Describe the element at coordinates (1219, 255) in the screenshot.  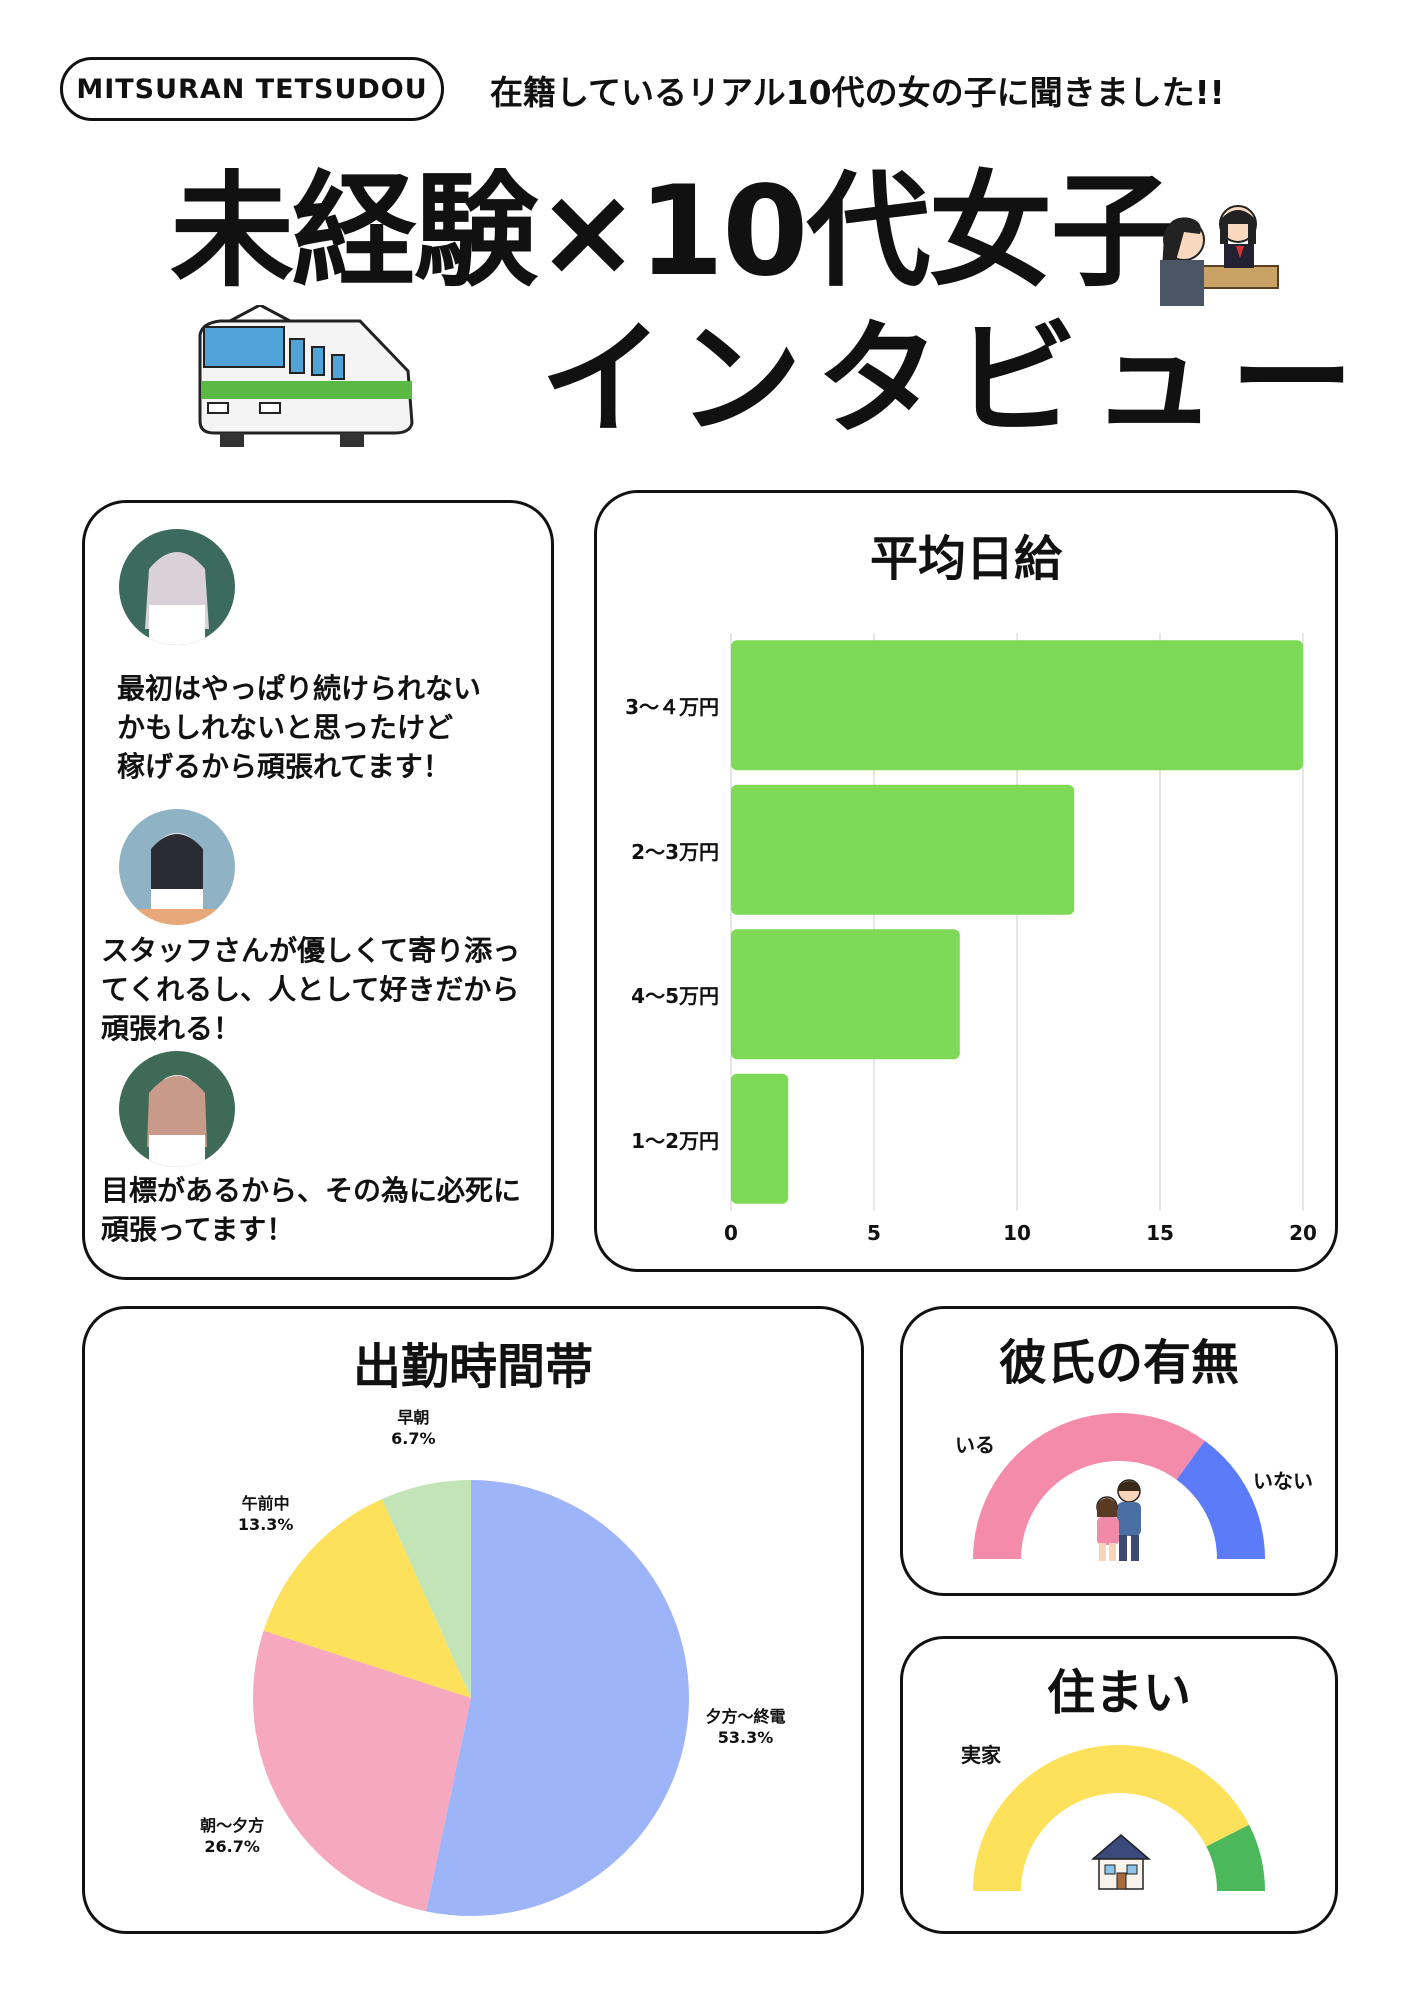
I see `interview-icon` at that location.